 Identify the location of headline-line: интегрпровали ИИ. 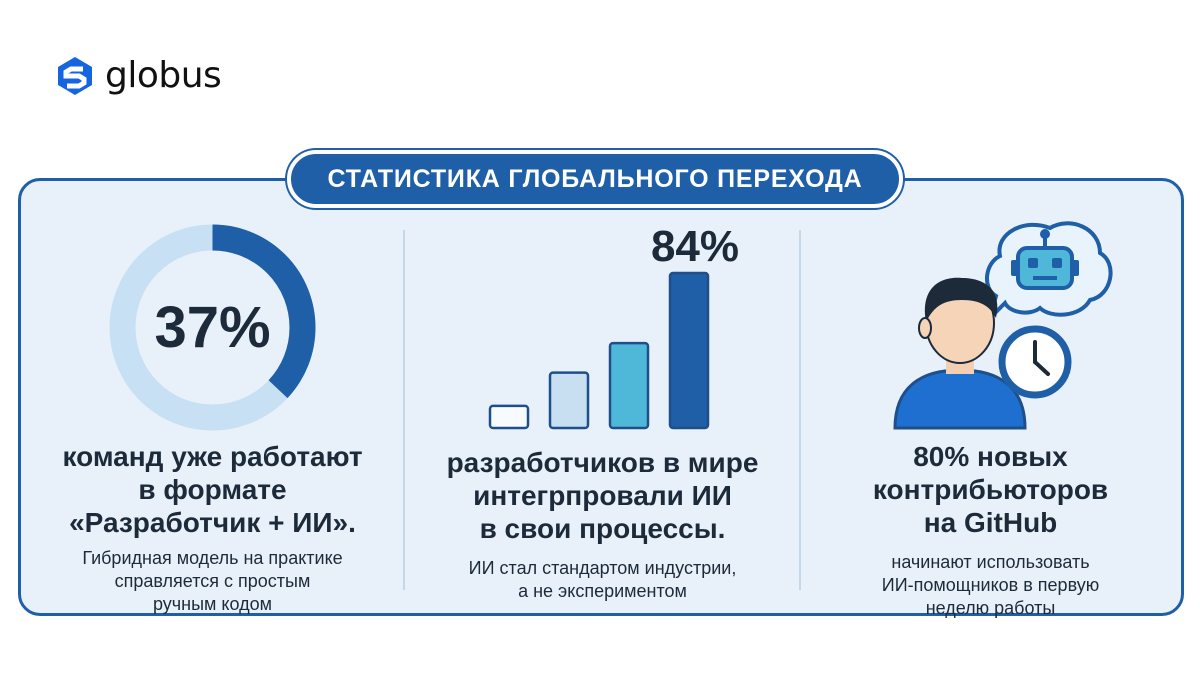
(602, 495).